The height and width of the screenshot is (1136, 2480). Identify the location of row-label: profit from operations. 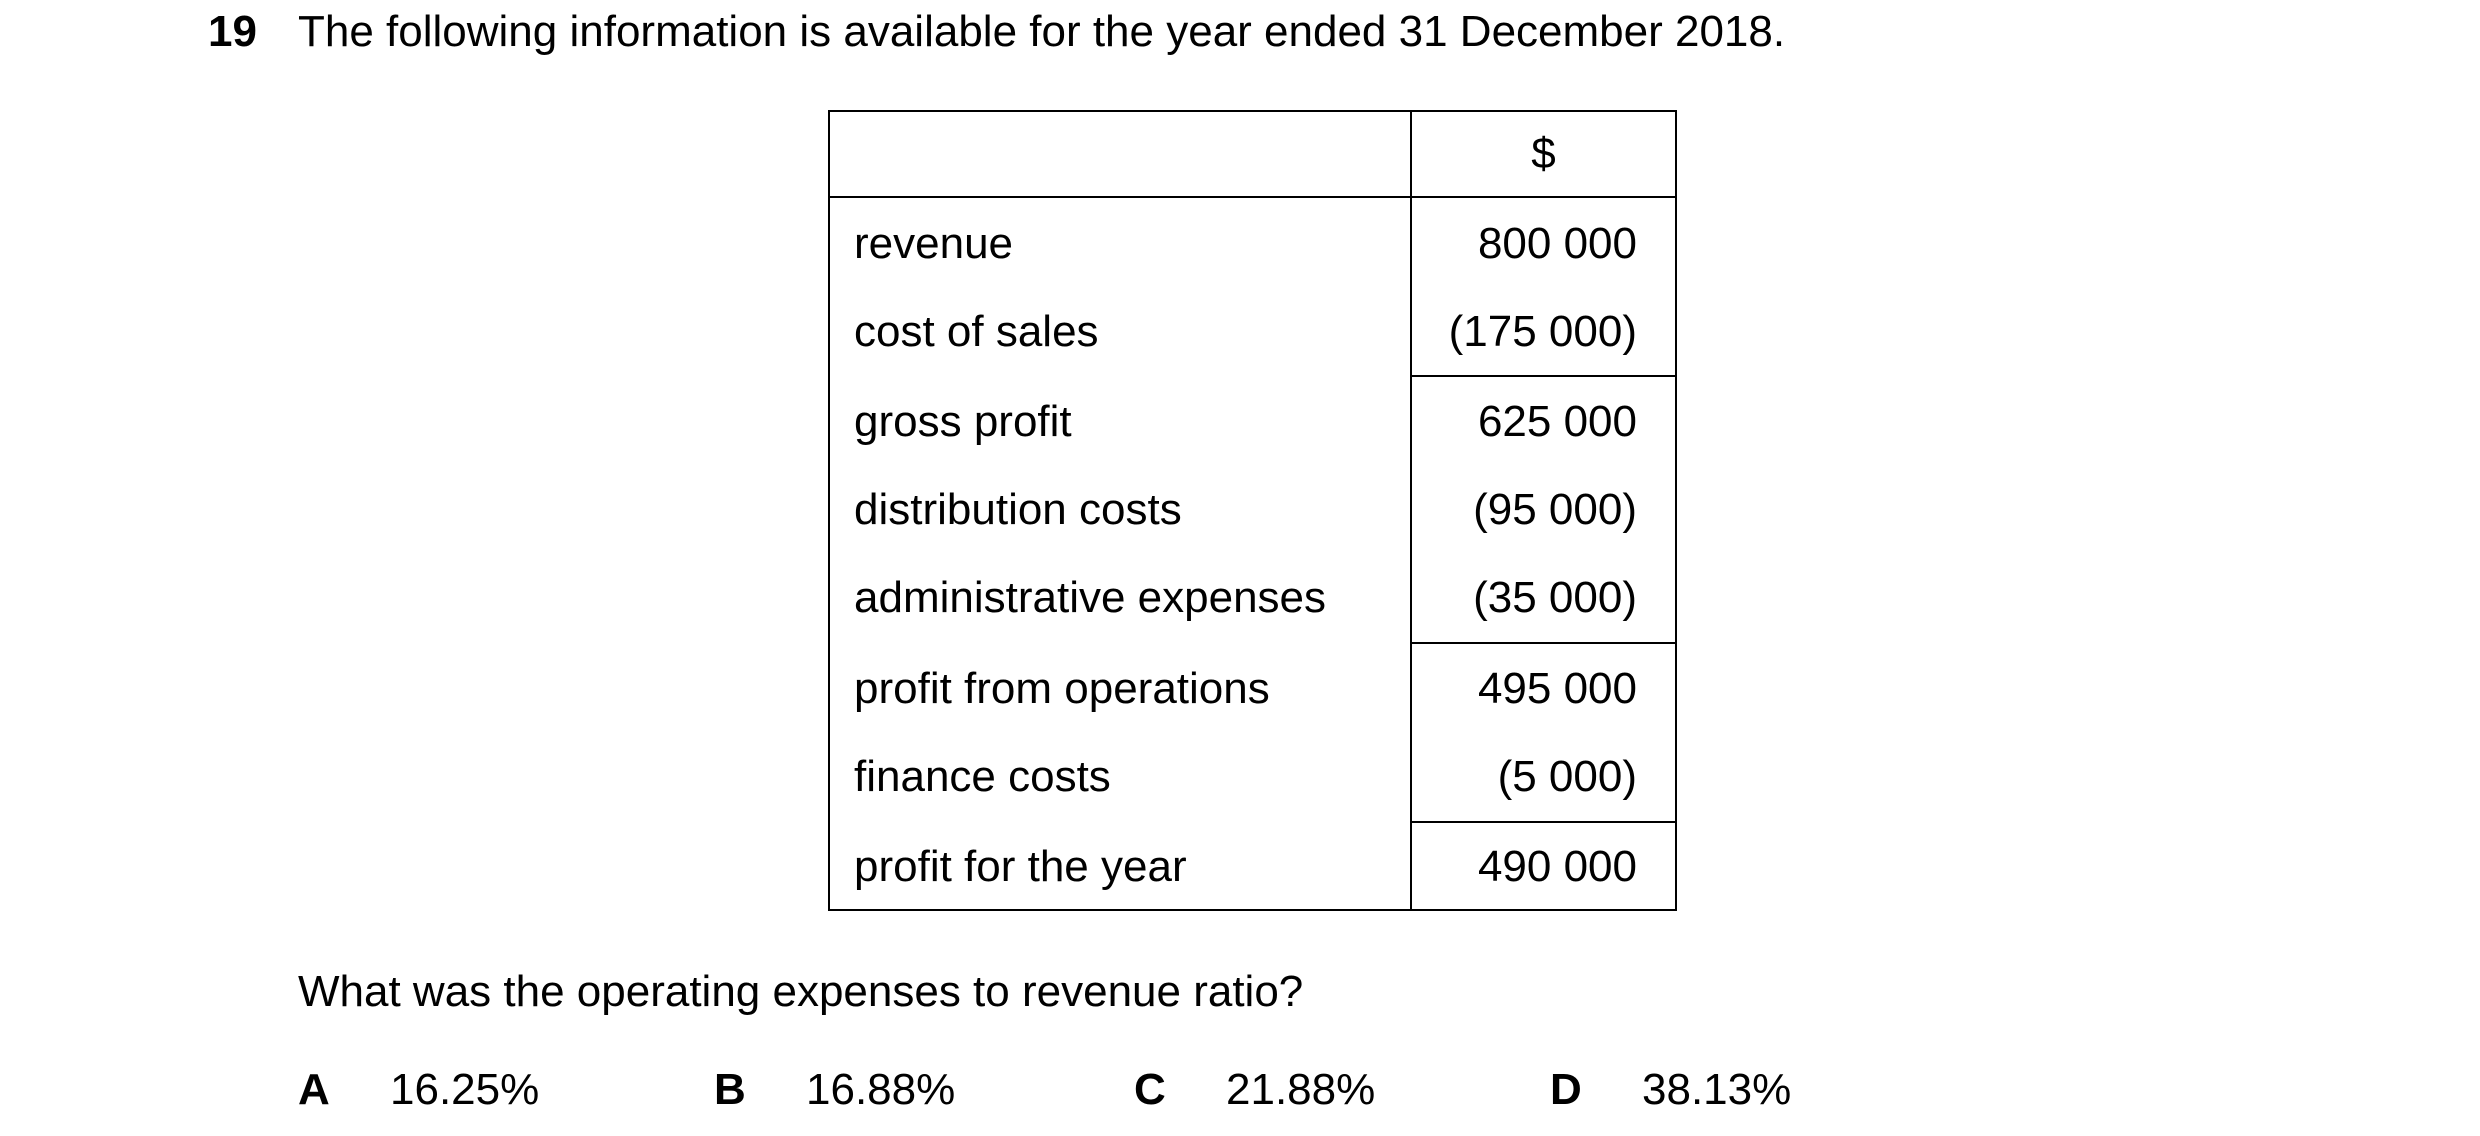
(1062, 688).